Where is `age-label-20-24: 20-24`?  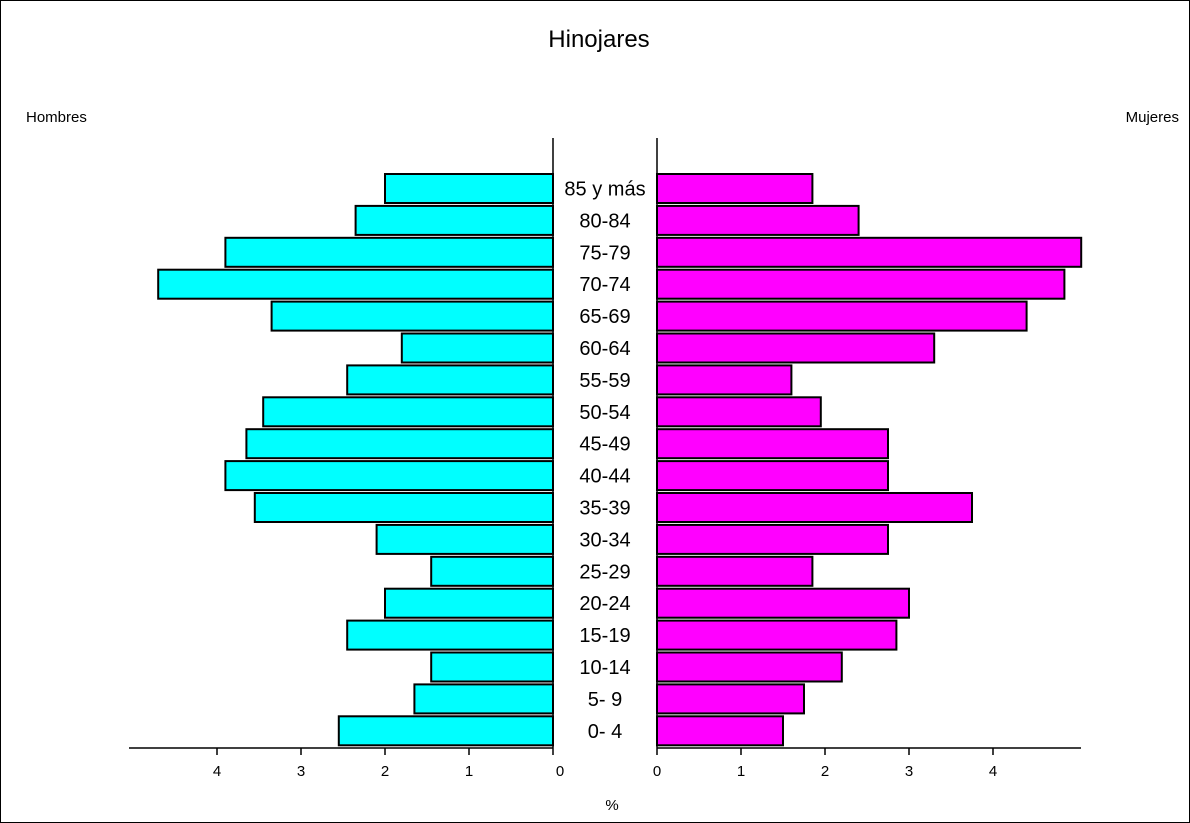 age-label-20-24: 20-24 is located at coordinates (604, 604).